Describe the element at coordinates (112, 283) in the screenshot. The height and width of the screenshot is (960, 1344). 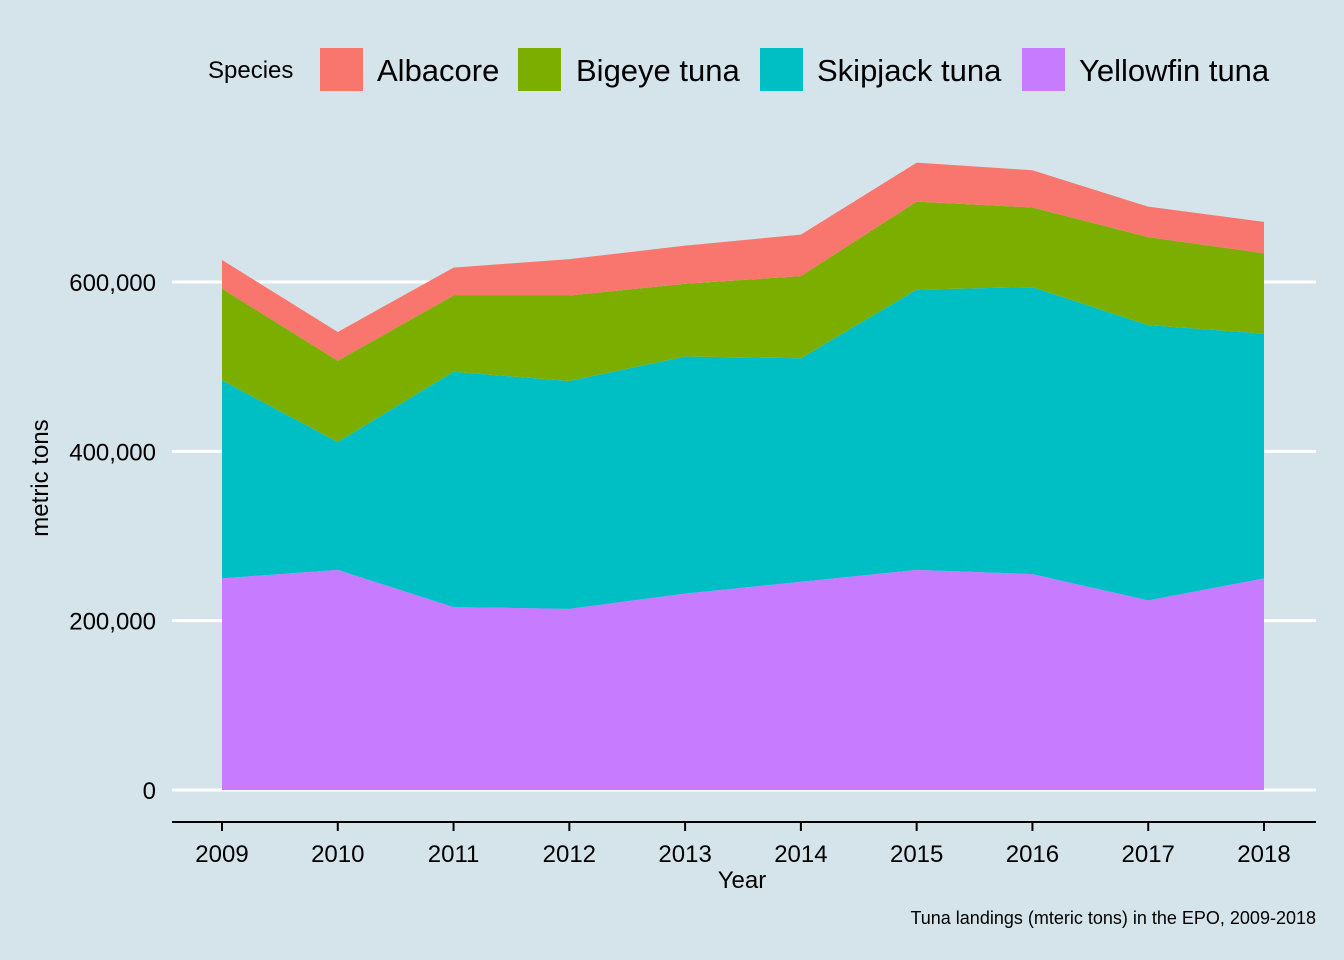
I see `y-tick-label: 600,000` at that location.